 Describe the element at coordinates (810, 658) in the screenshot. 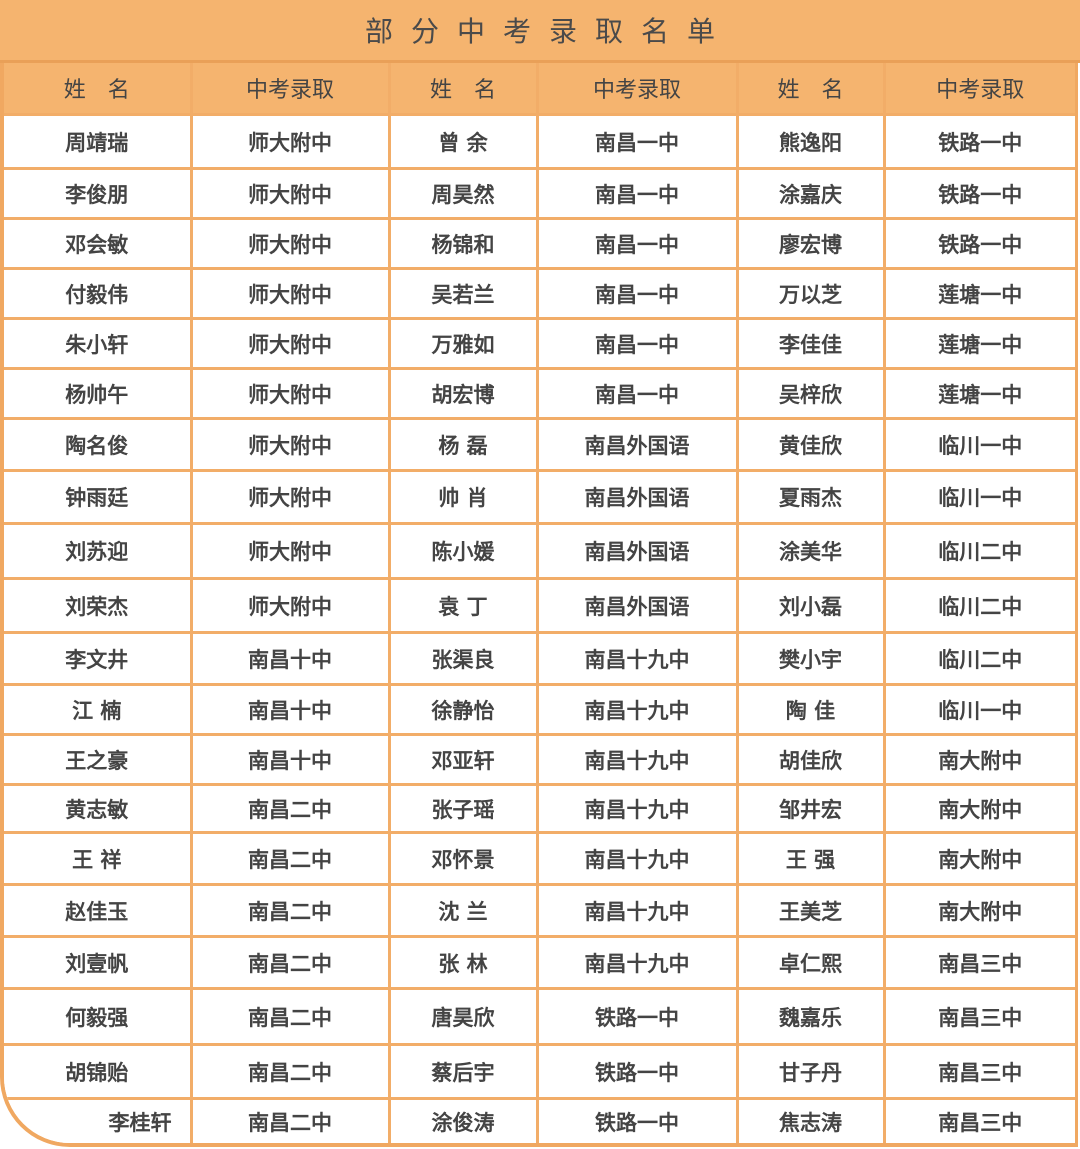

I see `name-cell-3: 樊小宇` at that location.